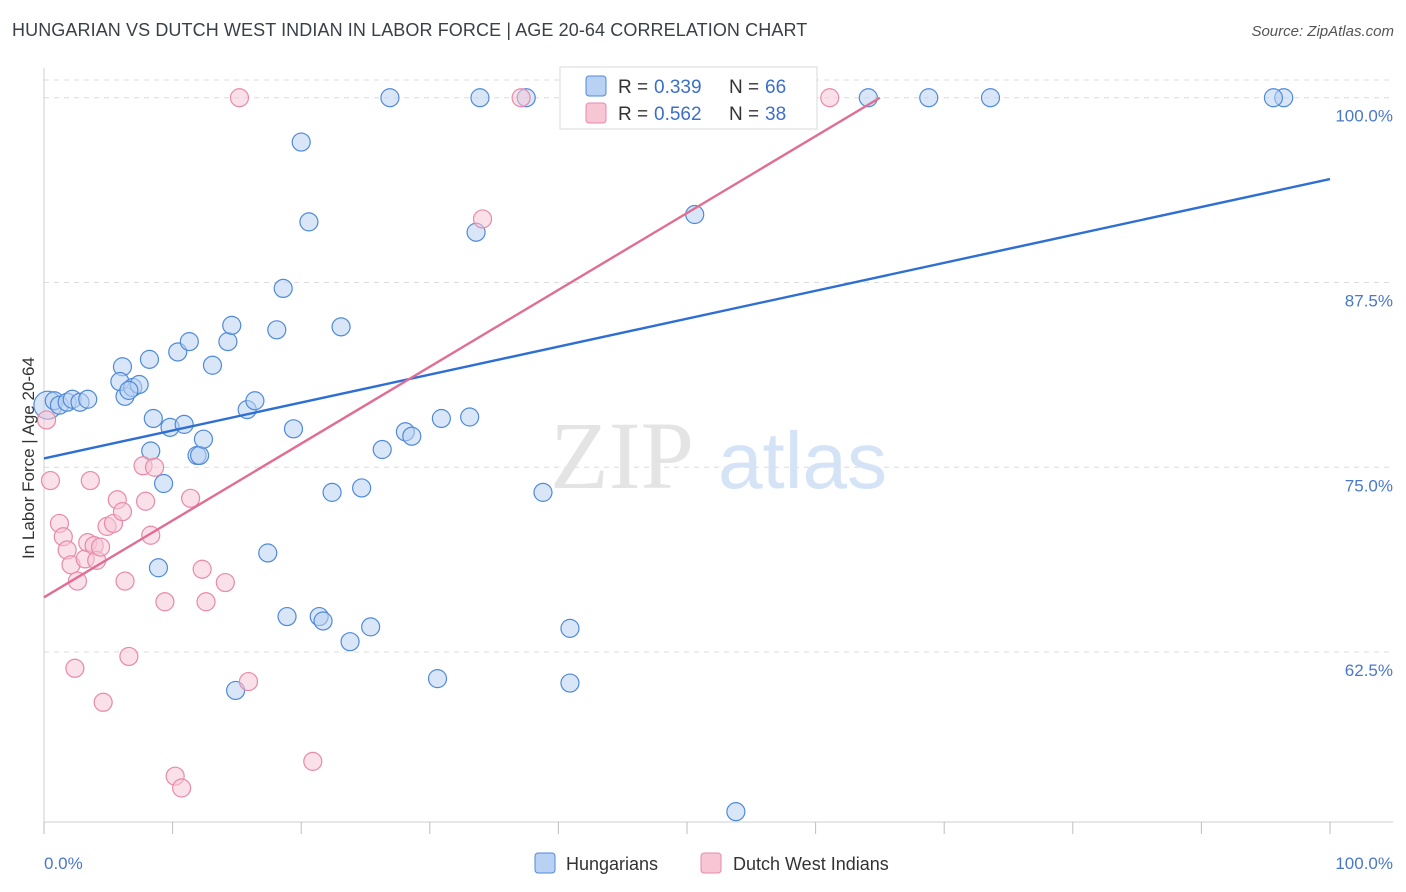 This screenshot has height=892, width=1406. I want to click on series-legend: Hungarians Dutch West Indians, so click(711, 863).